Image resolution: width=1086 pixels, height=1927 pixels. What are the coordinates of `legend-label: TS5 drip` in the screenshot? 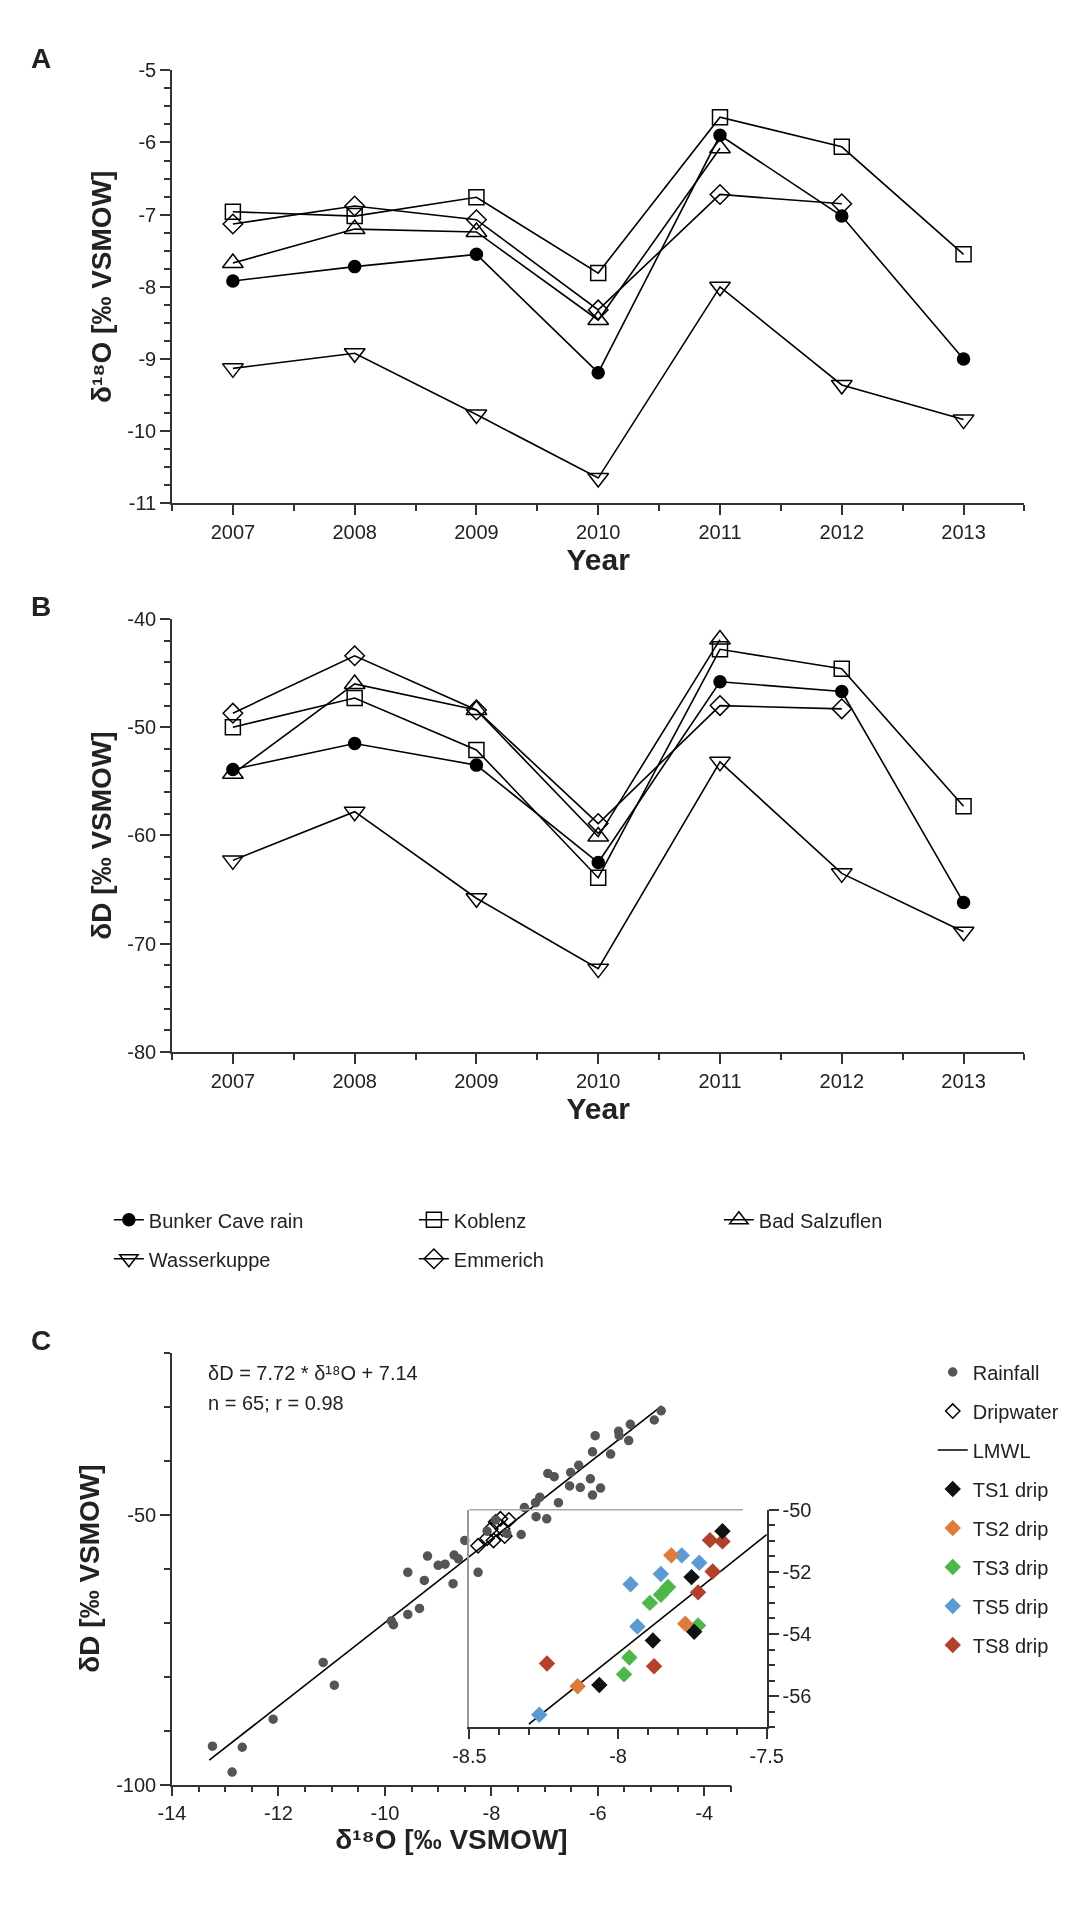 It's located at (1010, 1606).